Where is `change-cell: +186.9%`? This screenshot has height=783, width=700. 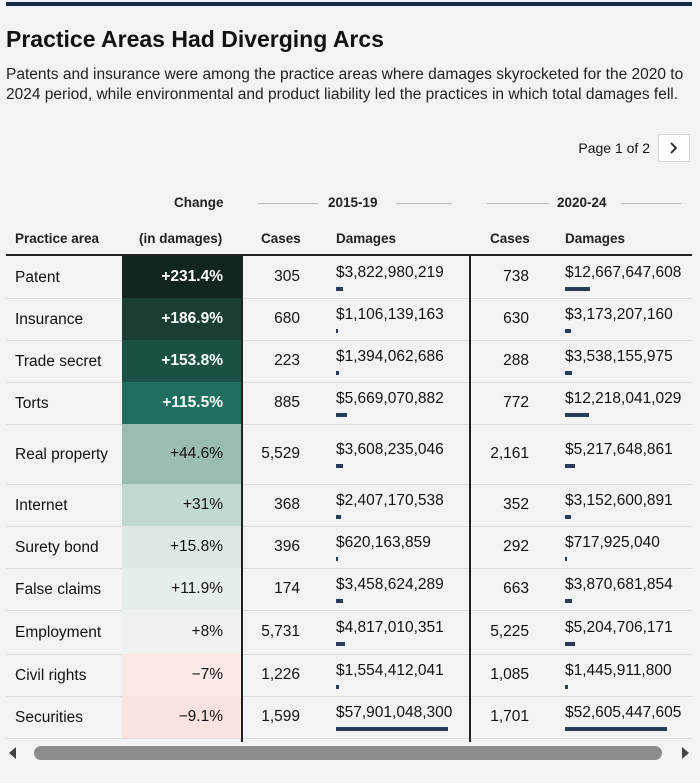
change-cell: +186.9% is located at coordinates (181, 319).